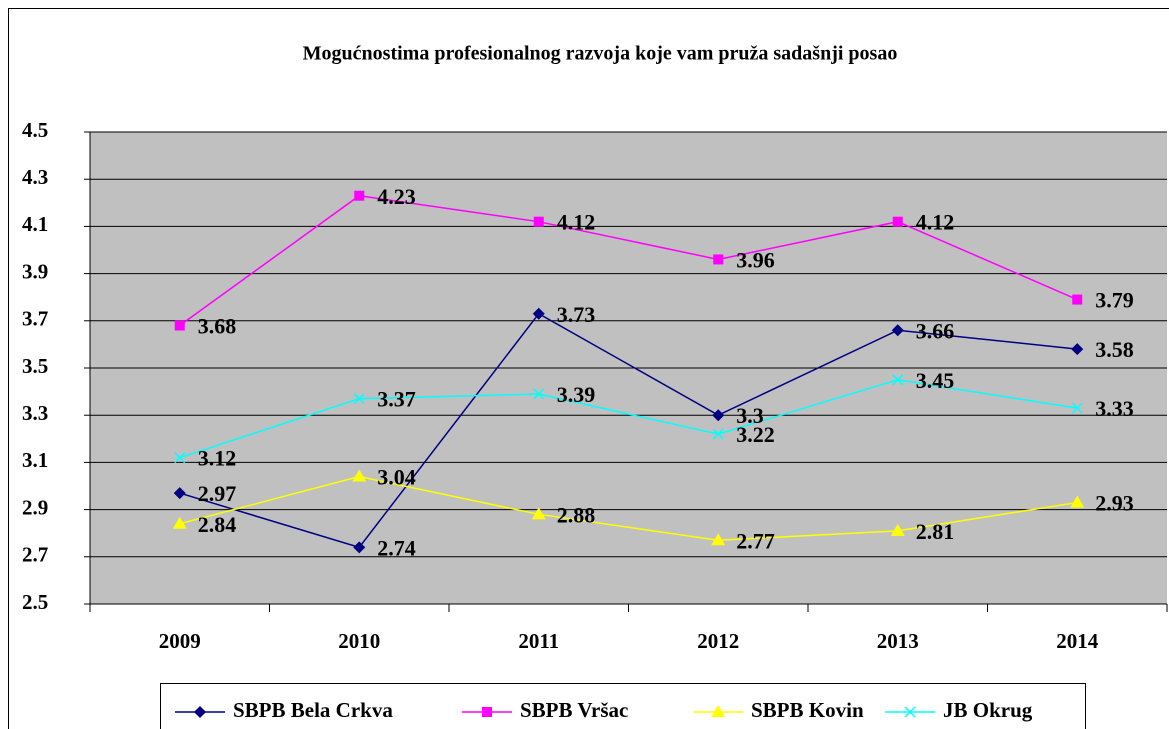 The height and width of the screenshot is (729, 1169). Describe the element at coordinates (574, 710) in the screenshot. I see `legend-label: SBPB Vršac` at that location.